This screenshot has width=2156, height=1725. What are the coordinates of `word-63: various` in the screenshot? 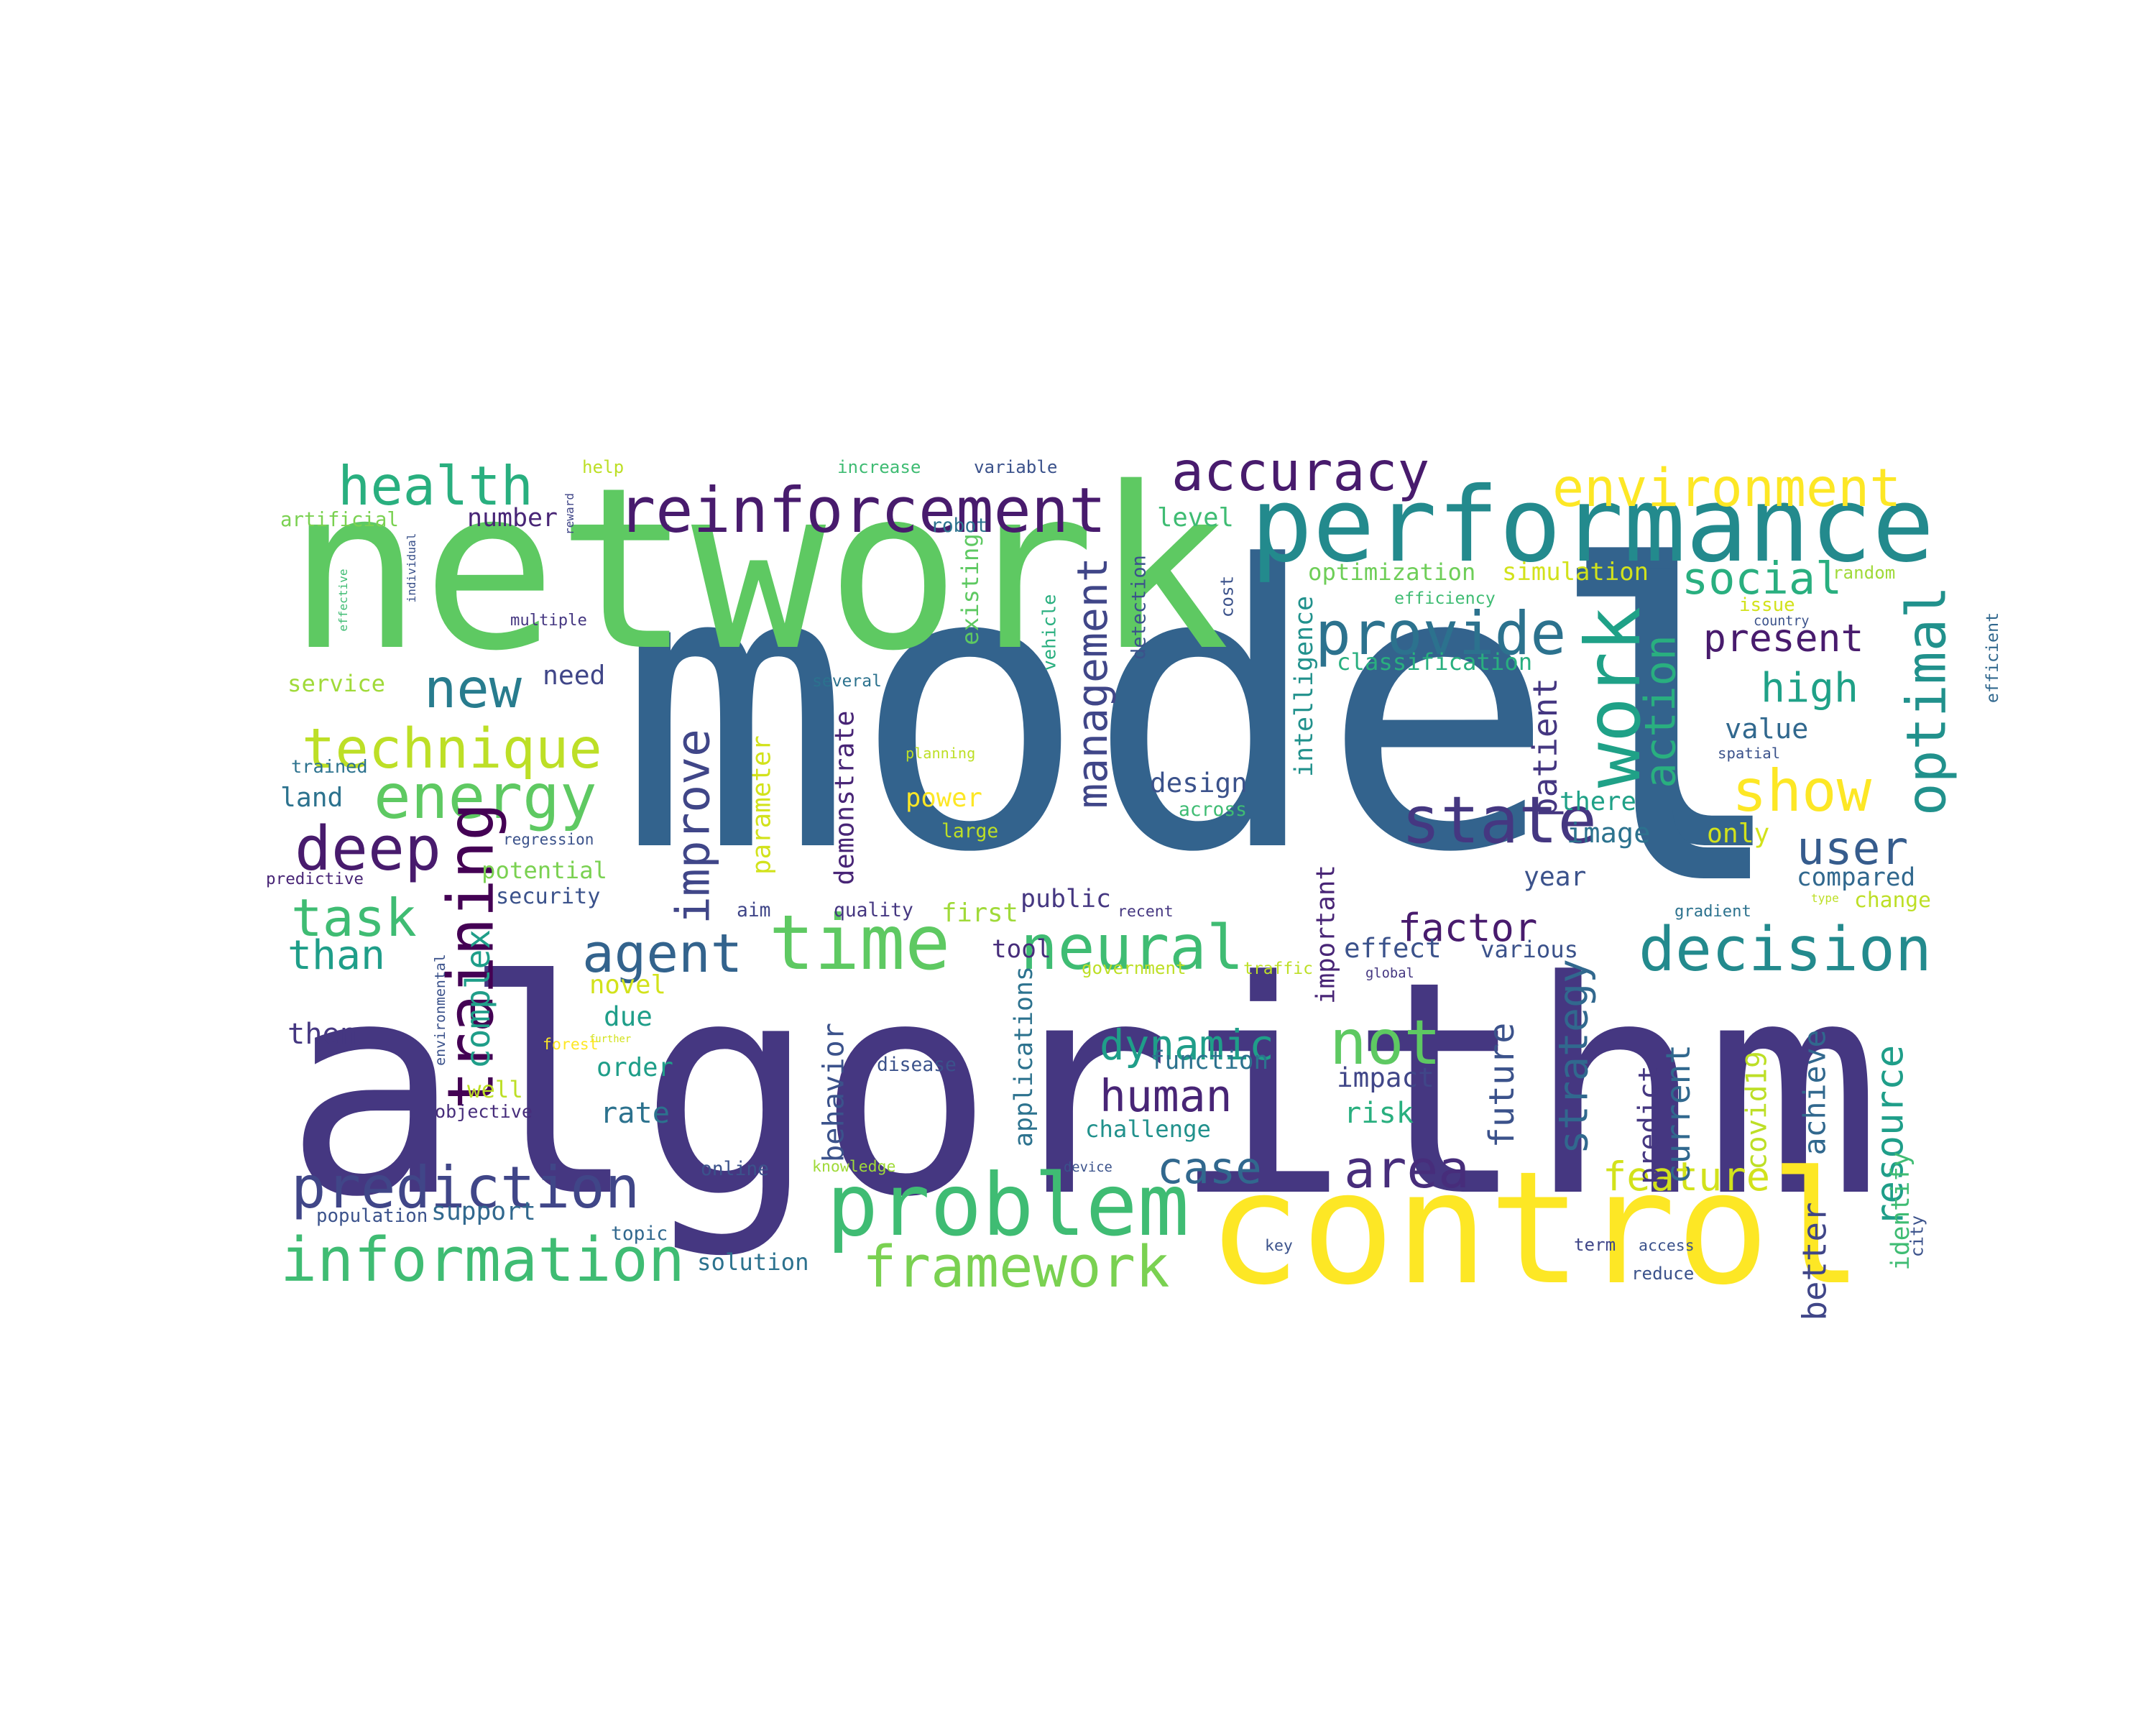 It's located at (1529, 949).